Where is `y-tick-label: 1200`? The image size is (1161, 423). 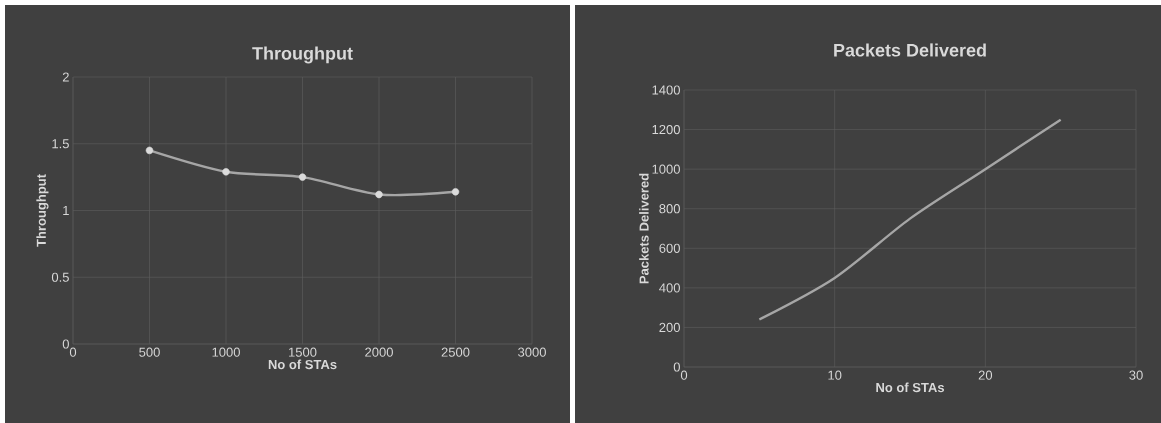
y-tick-label: 1200 is located at coordinates (666, 129).